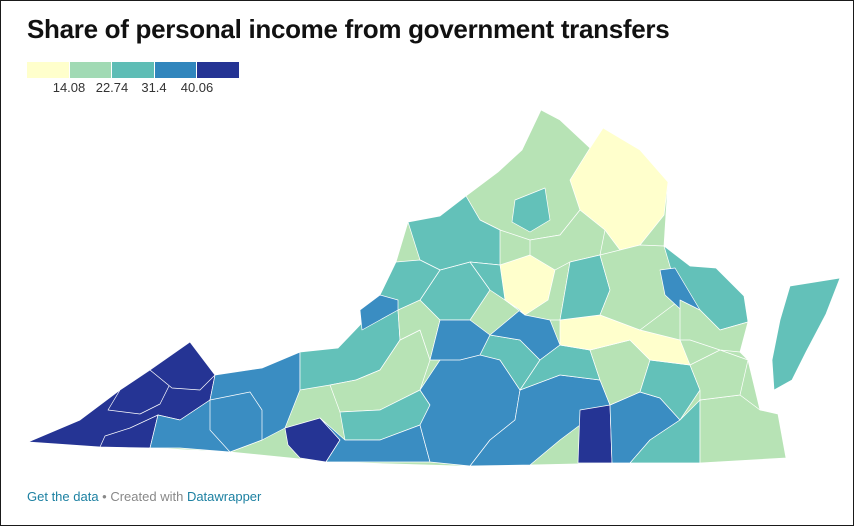 This screenshot has width=854, height=526. I want to click on legend-bar, so click(133, 70).